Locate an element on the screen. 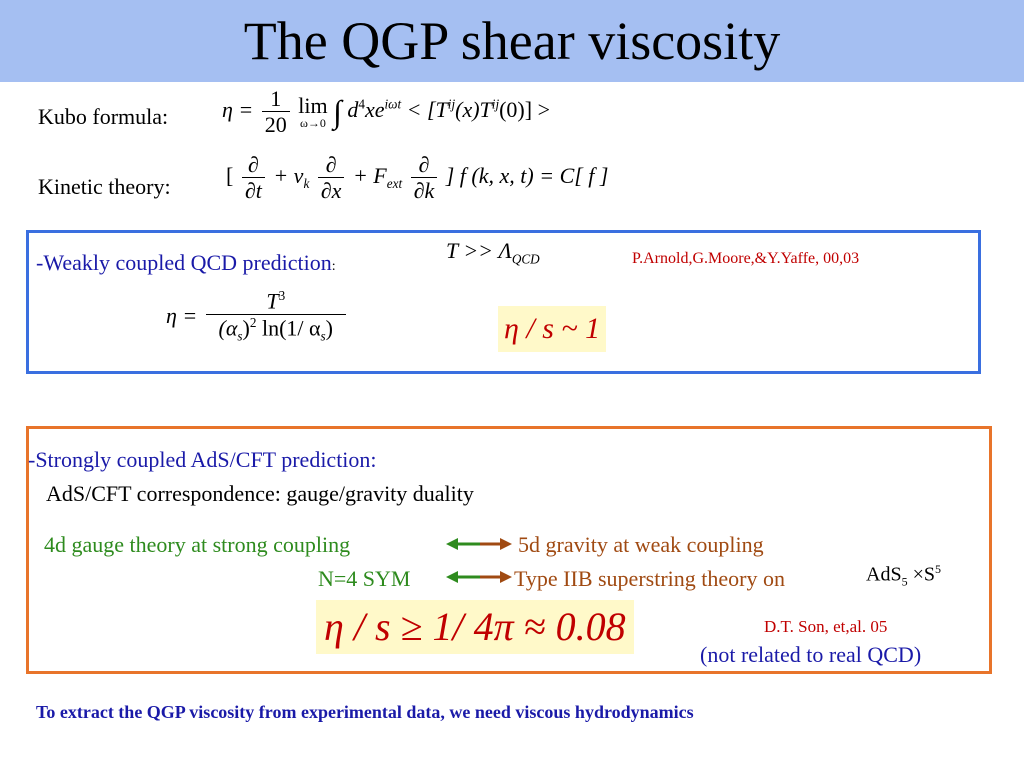 The image size is (1024, 768). weak-citation: P.Arnold,G.Moore,&Y.Yaffe, 00,03 is located at coordinates (746, 258).